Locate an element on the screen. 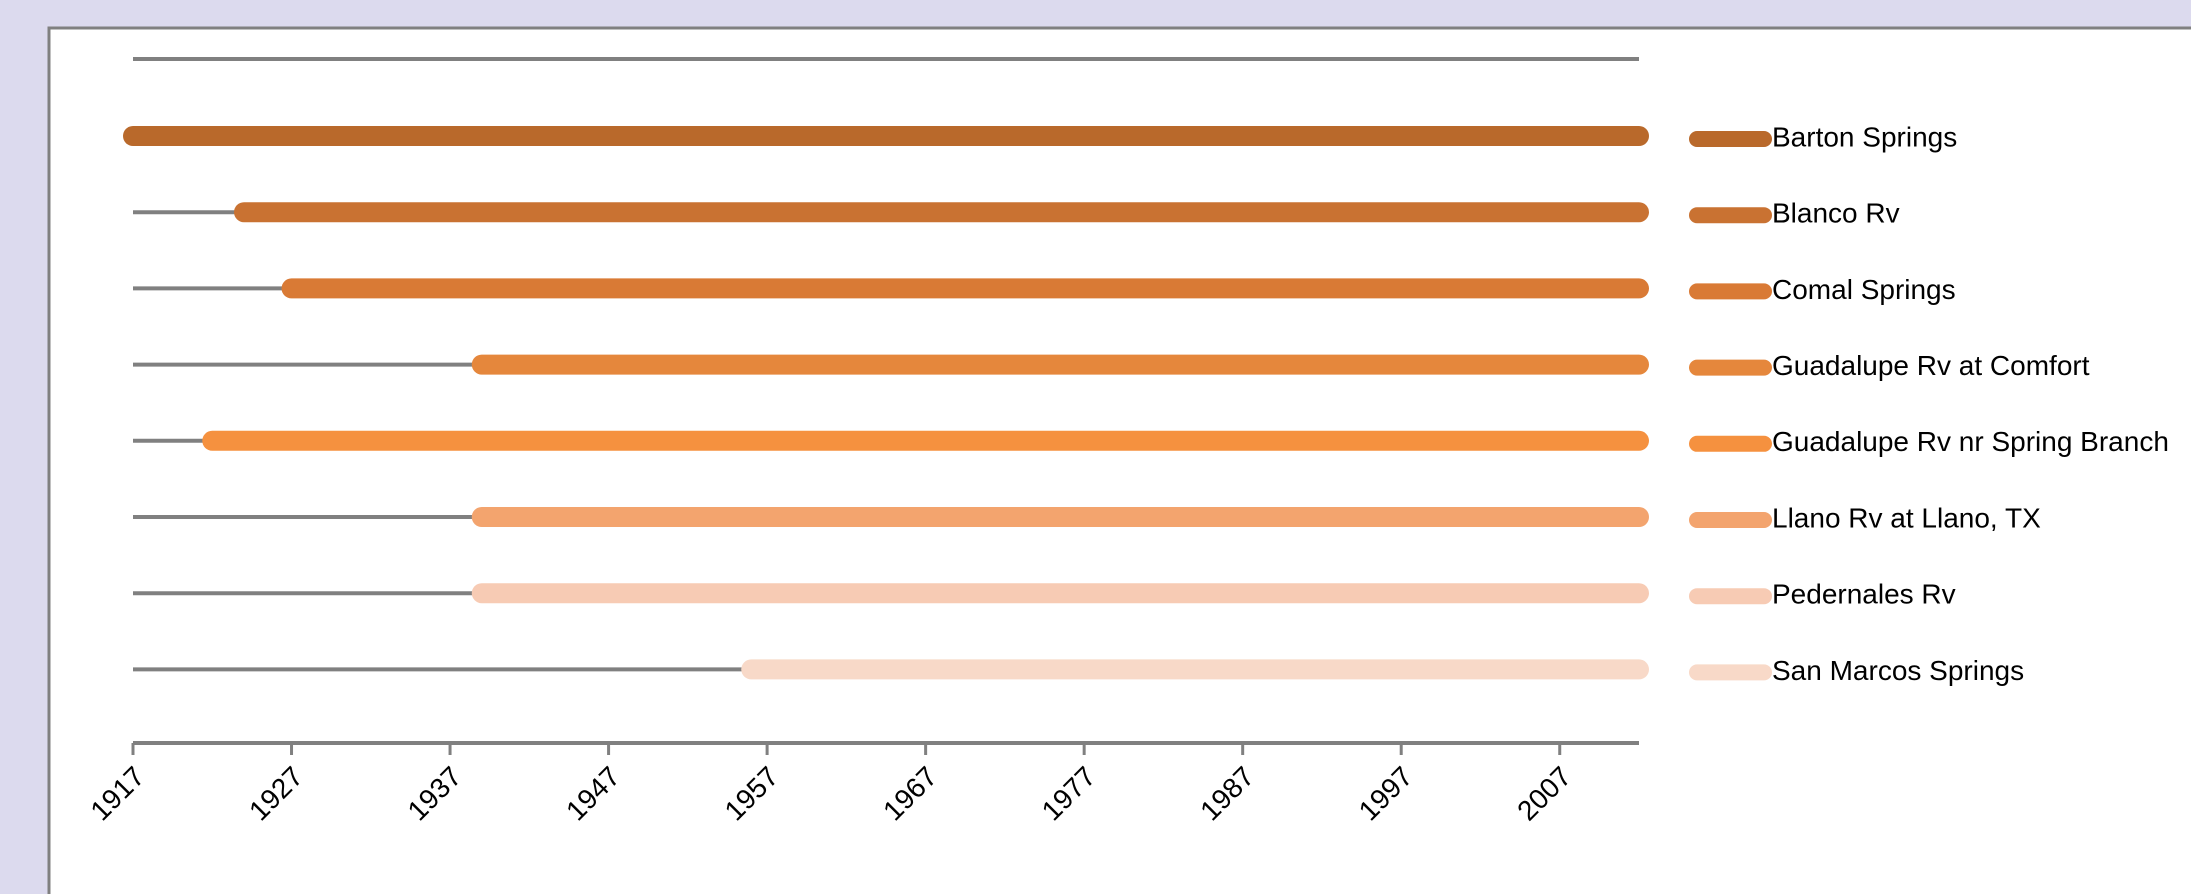 Image resolution: width=2191 pixels, height=894 pixels. legend-label: Comal Springs is located at coordinates (1864, 289).